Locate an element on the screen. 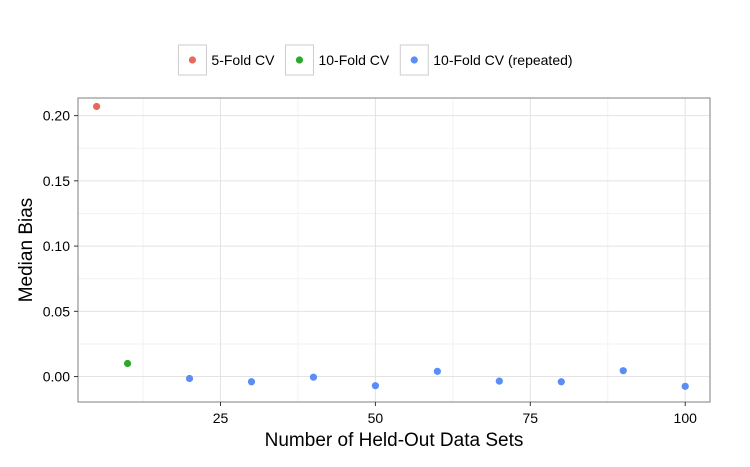 The height and width of the screenshot is (467, 750). y-axis-title: Median Bias is located at coordinates (26, 250).